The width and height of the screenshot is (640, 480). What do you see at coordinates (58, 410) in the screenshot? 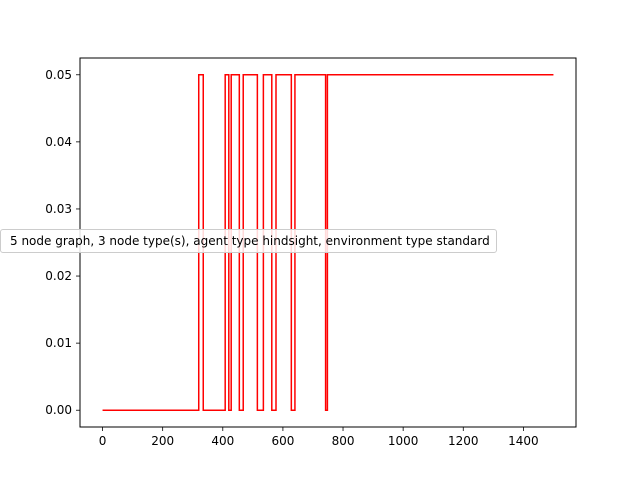
I see `y-tick-label: 0.00` at bounding box center [58, 410].